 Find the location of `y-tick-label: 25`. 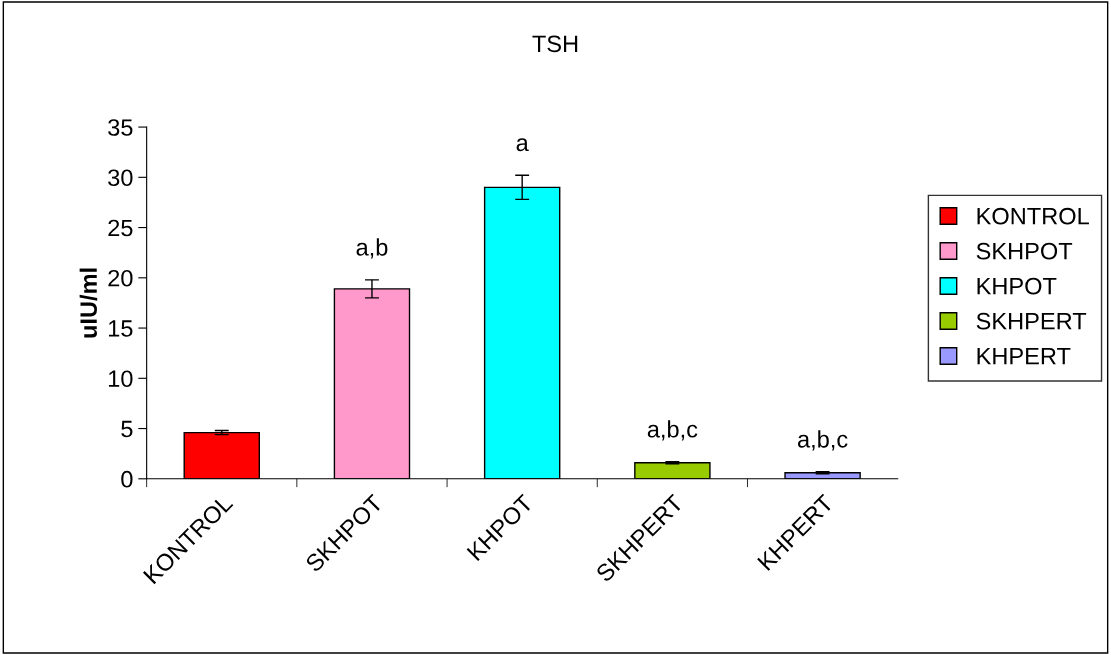

y-tick-label: 25 is located at coordinates (120, 228).